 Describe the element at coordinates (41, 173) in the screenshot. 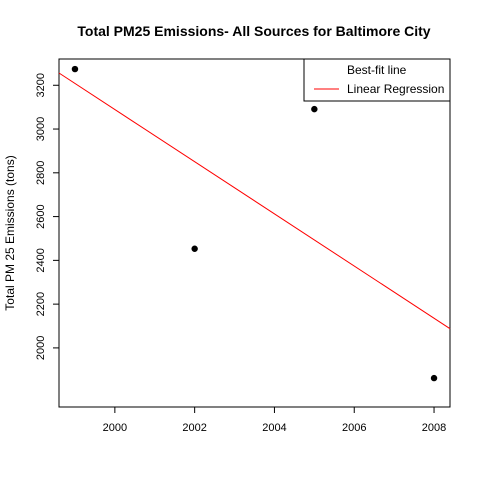

I see `y-tick-label: 2800` at that location.